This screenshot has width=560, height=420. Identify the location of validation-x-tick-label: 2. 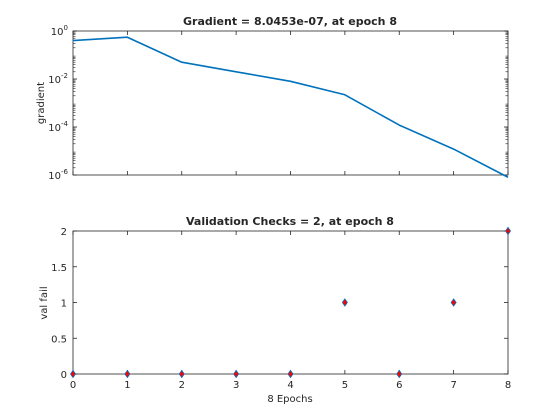
(182, 385).